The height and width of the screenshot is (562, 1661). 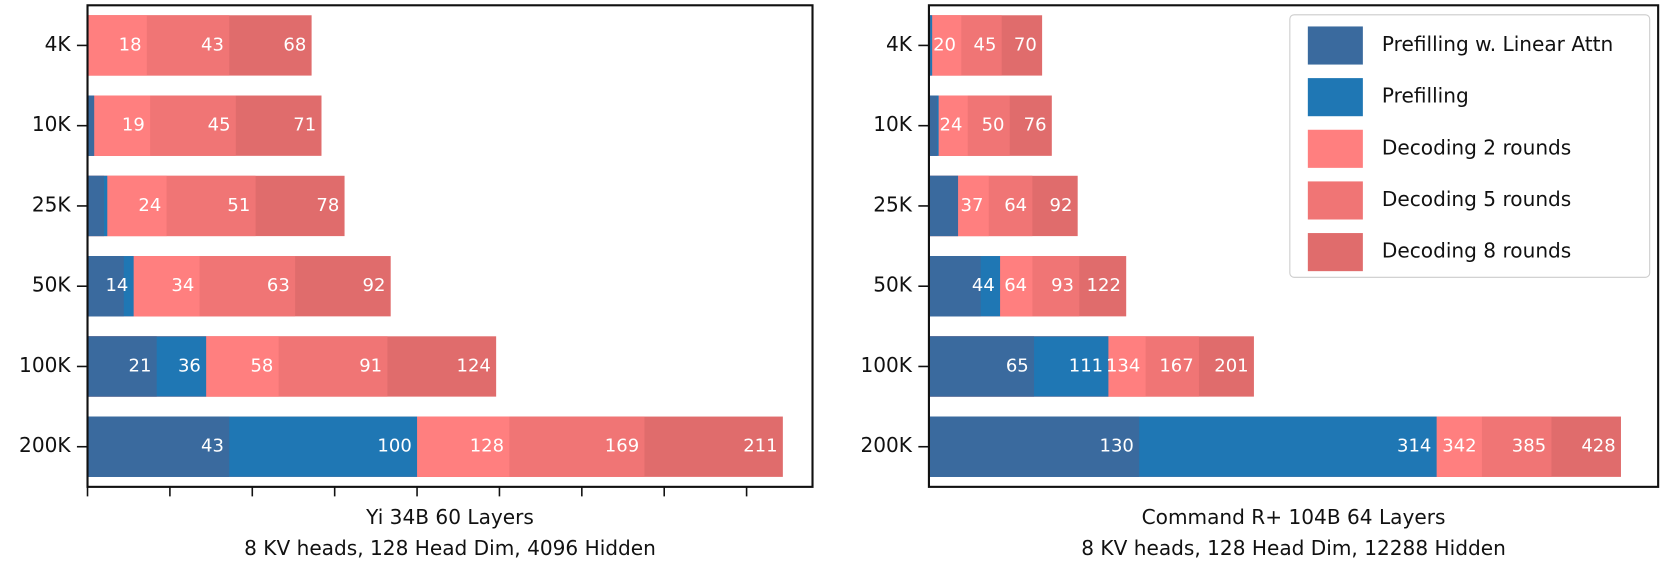 I want to click on data-label: 34, so click(x=182, y=285).